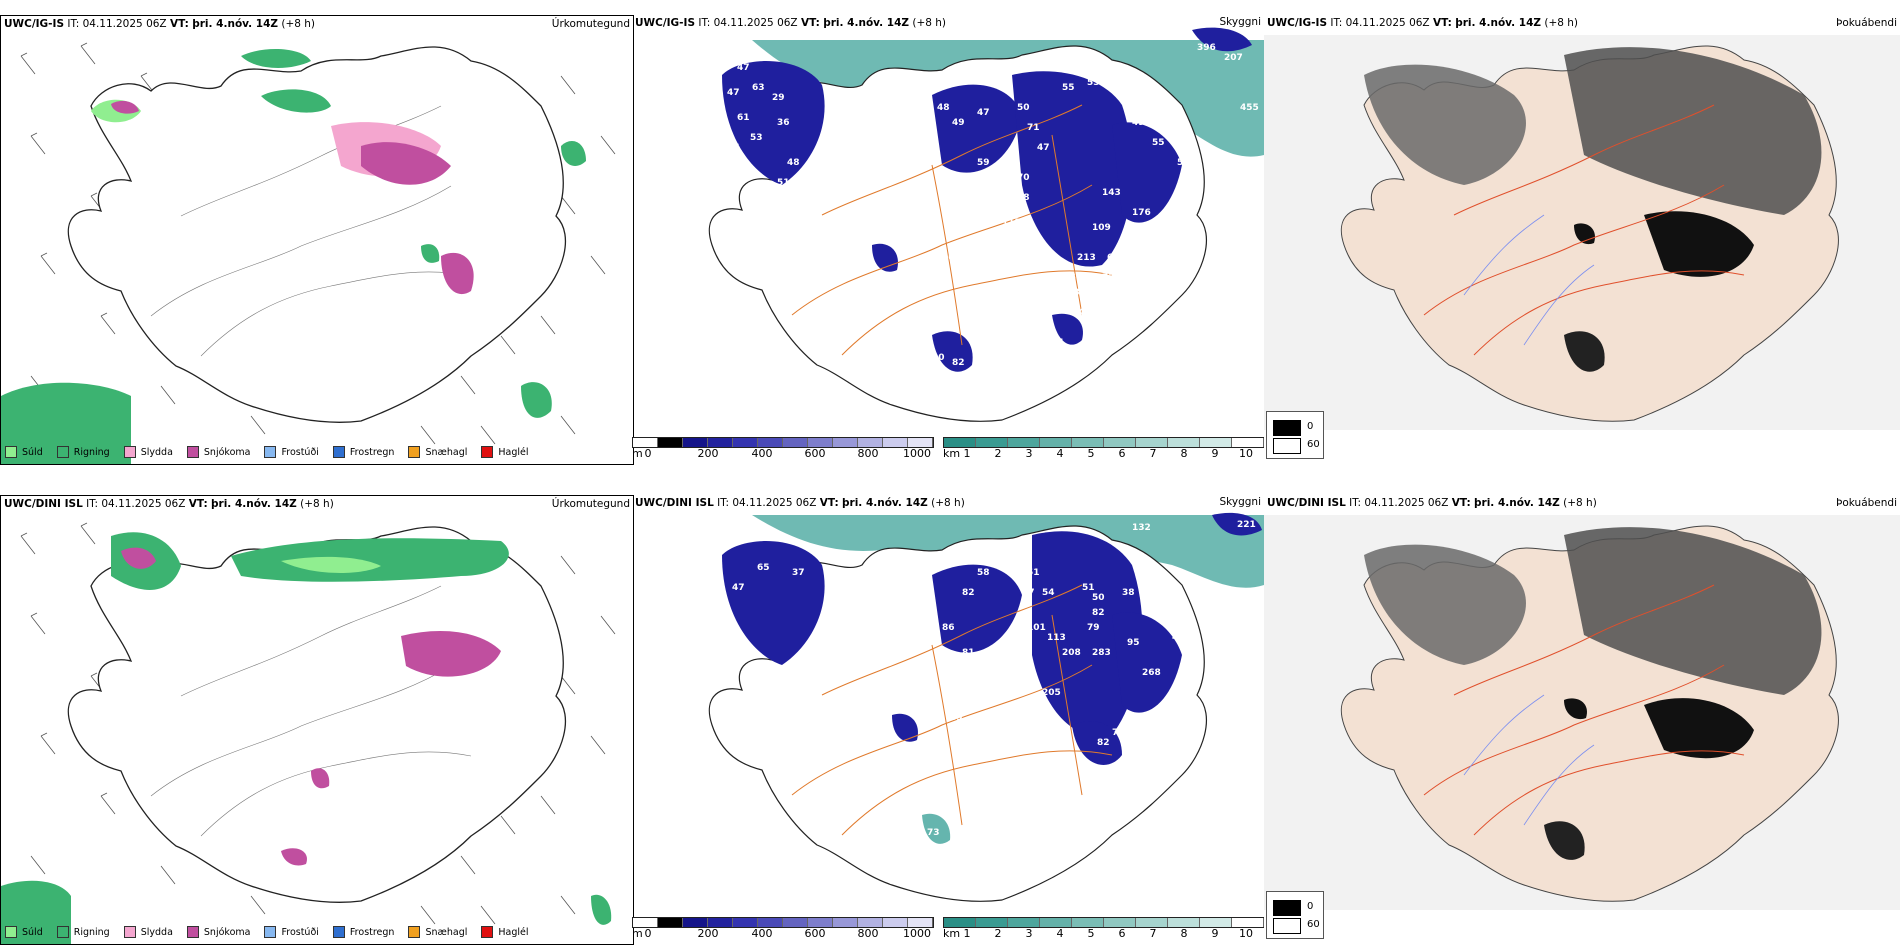  I want to click on value-label: 208, so click(1071, 653).